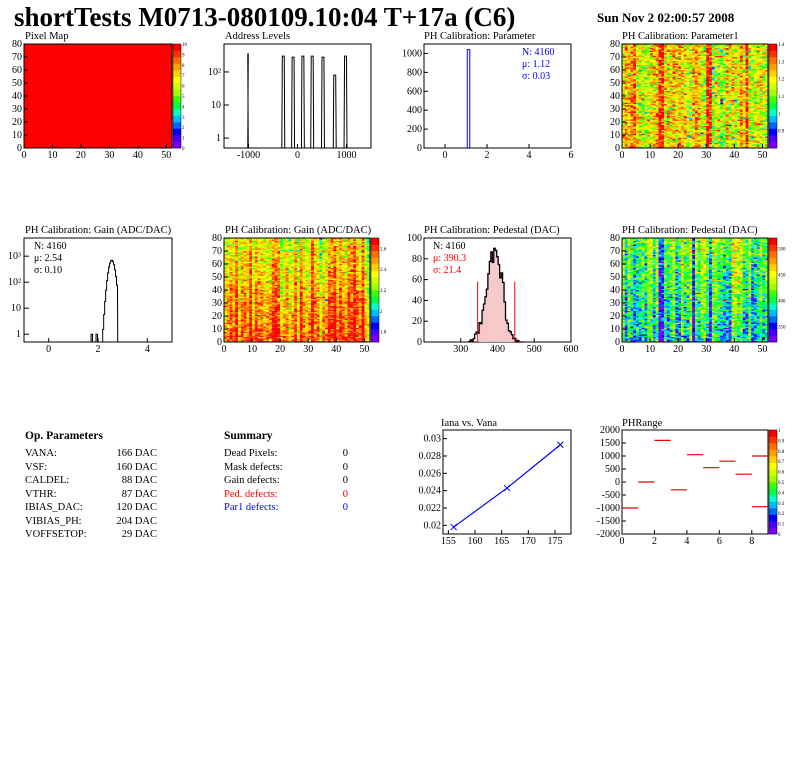  I want to click on x-tick-label: 10, so click(650, 155).